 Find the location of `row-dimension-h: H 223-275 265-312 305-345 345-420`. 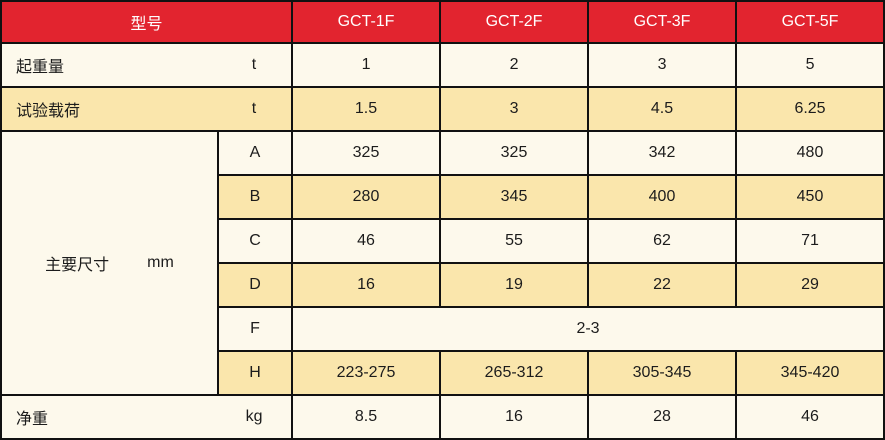

row-dimension-h: H 223-275 265-312 305-345 345-420 is located at coordinates (443, 373).